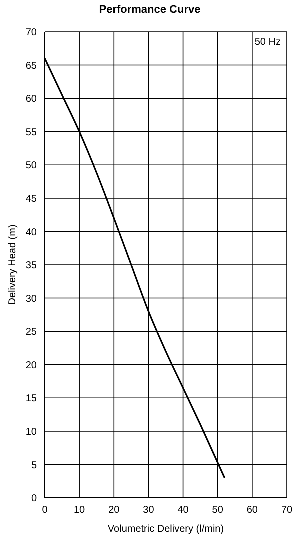  What do you see at coordinates (32, 366) in the screenshot?
I see `y-tick-label: 20` at bounding box center [32, 366].